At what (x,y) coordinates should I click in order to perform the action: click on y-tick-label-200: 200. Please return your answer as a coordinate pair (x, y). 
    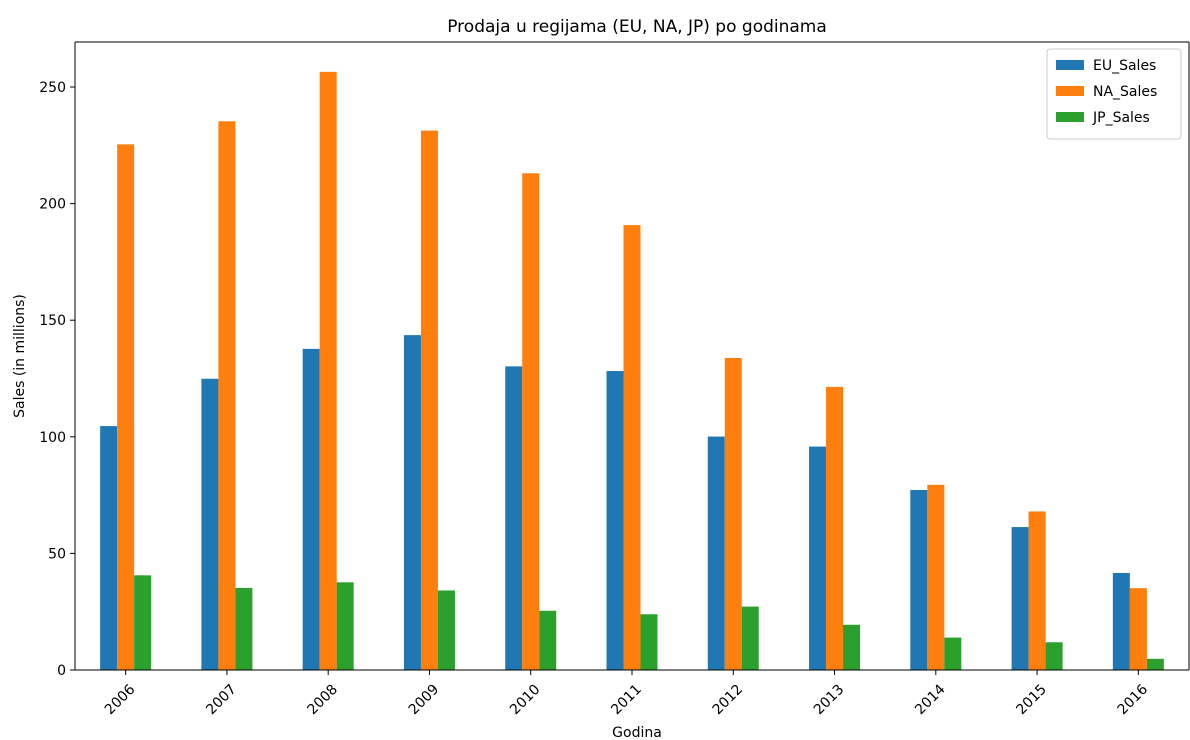
    Looking at the image, I should click on (52, 205).